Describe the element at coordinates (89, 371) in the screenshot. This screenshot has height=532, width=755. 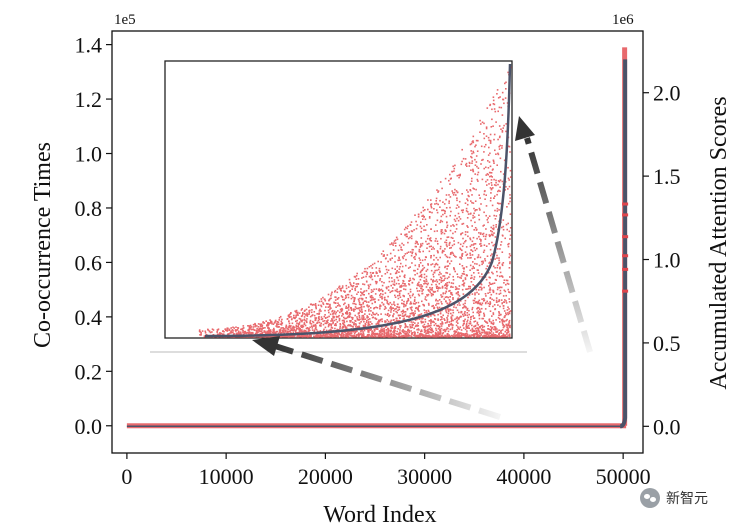
I see `left-y-tick-label: 0.2` at that location.